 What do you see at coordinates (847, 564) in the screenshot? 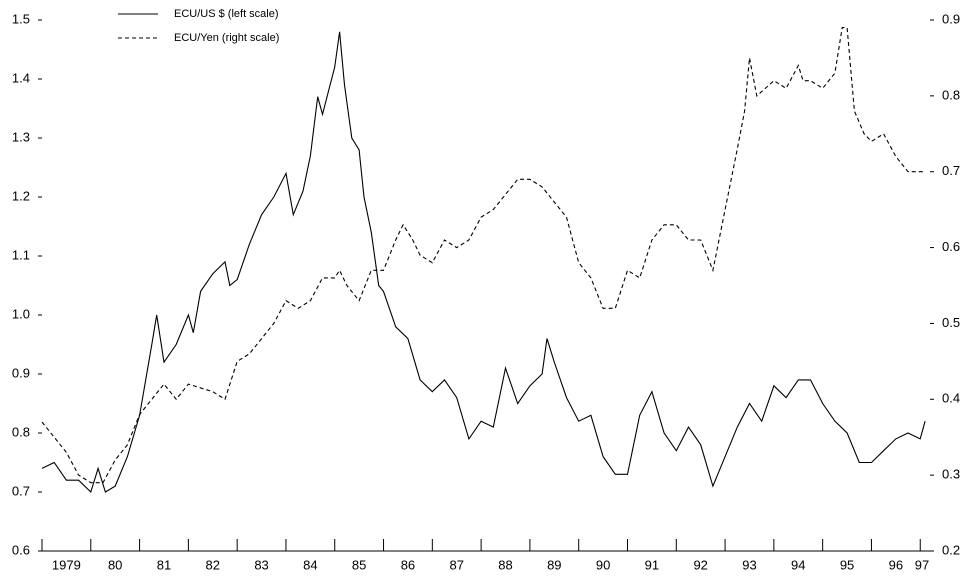
I see `x-tick-label: 95` at bounding box center [847, 564].